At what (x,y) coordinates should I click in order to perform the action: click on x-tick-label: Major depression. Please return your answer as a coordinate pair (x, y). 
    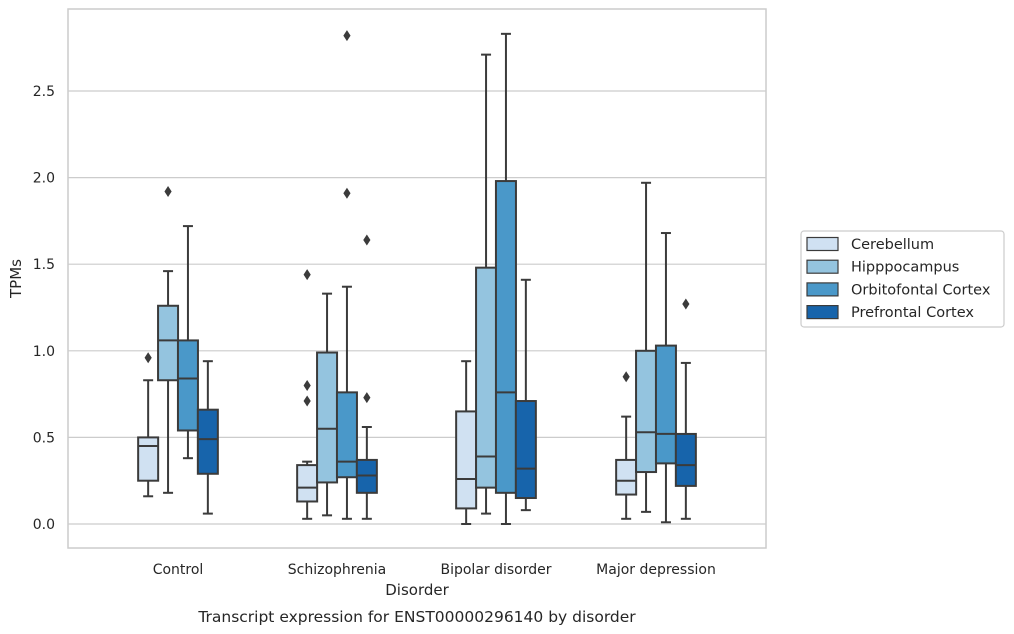
    Looking at the image, I should click on (656, 570).